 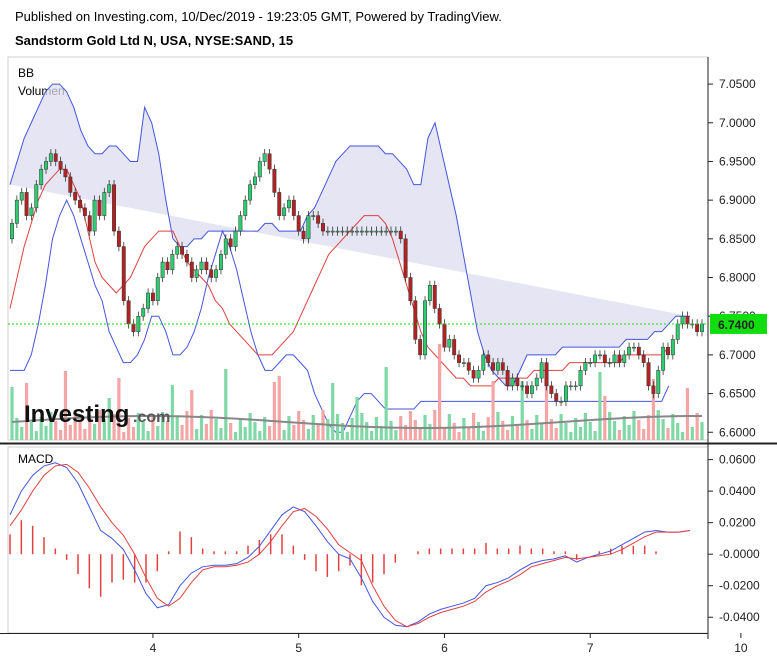 I want to click on volume-average-line, so click(x=357, y=422).